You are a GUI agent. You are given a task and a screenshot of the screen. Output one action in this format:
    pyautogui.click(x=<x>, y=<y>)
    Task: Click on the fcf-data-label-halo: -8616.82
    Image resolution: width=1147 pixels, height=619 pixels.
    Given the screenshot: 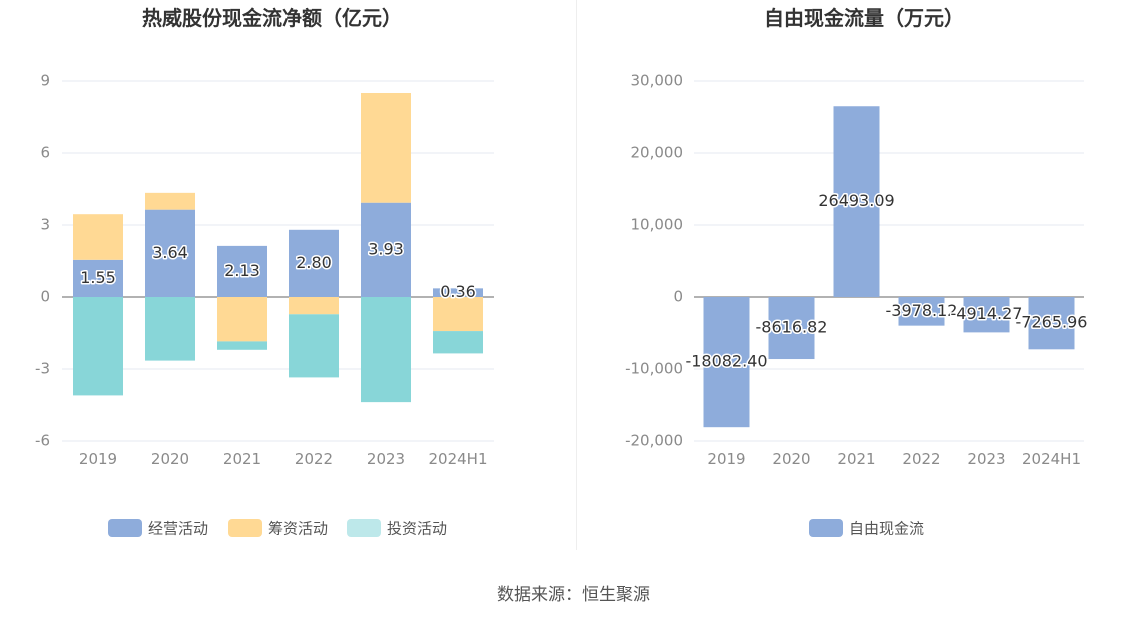 What is the action you would take?
    pyautogui.click(x=792, y=327)
    